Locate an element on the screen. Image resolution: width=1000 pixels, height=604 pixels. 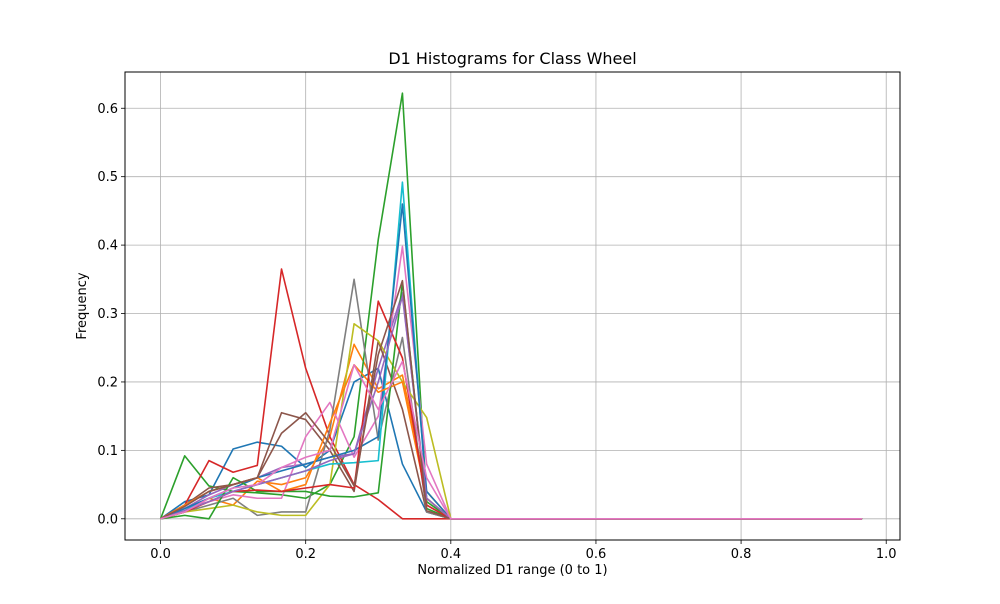
y-tick-label: 0.1 is located at coordinates (107, 451).